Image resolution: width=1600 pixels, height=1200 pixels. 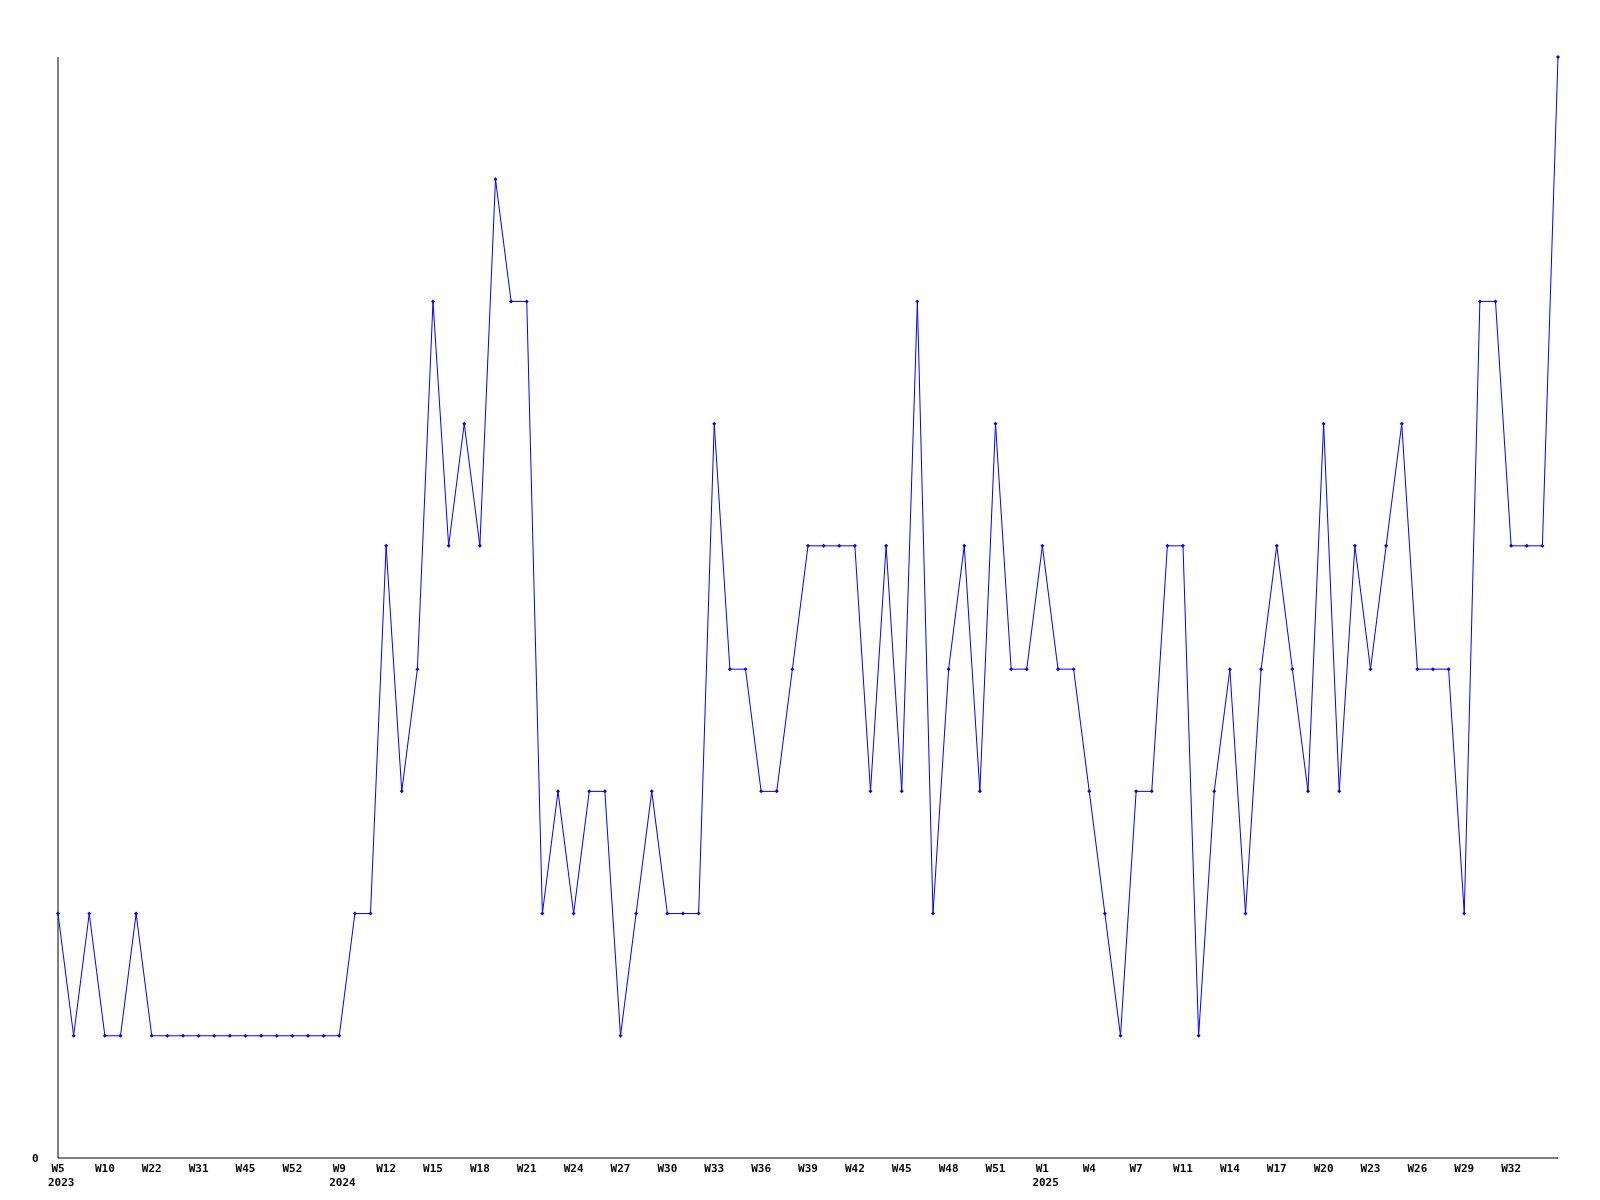 I want to click on x-tick-label: W4, so click(x=1089, y=1168).